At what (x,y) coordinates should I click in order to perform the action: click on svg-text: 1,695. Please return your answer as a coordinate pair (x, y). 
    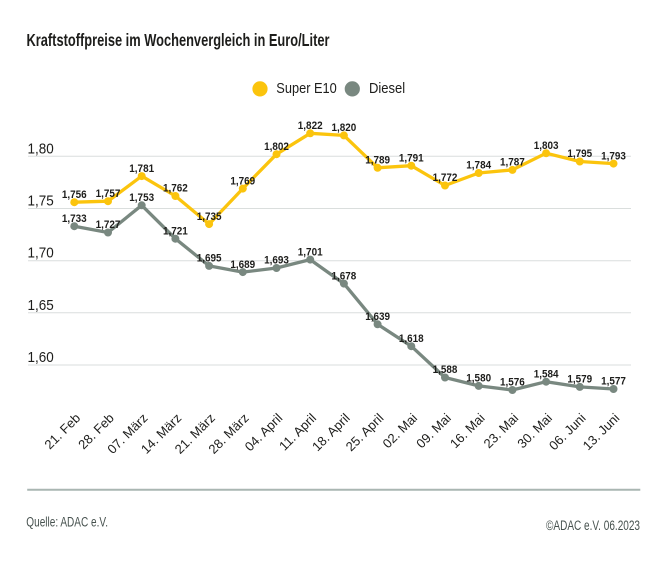
    Looking at the image, I should click on (209, 259).